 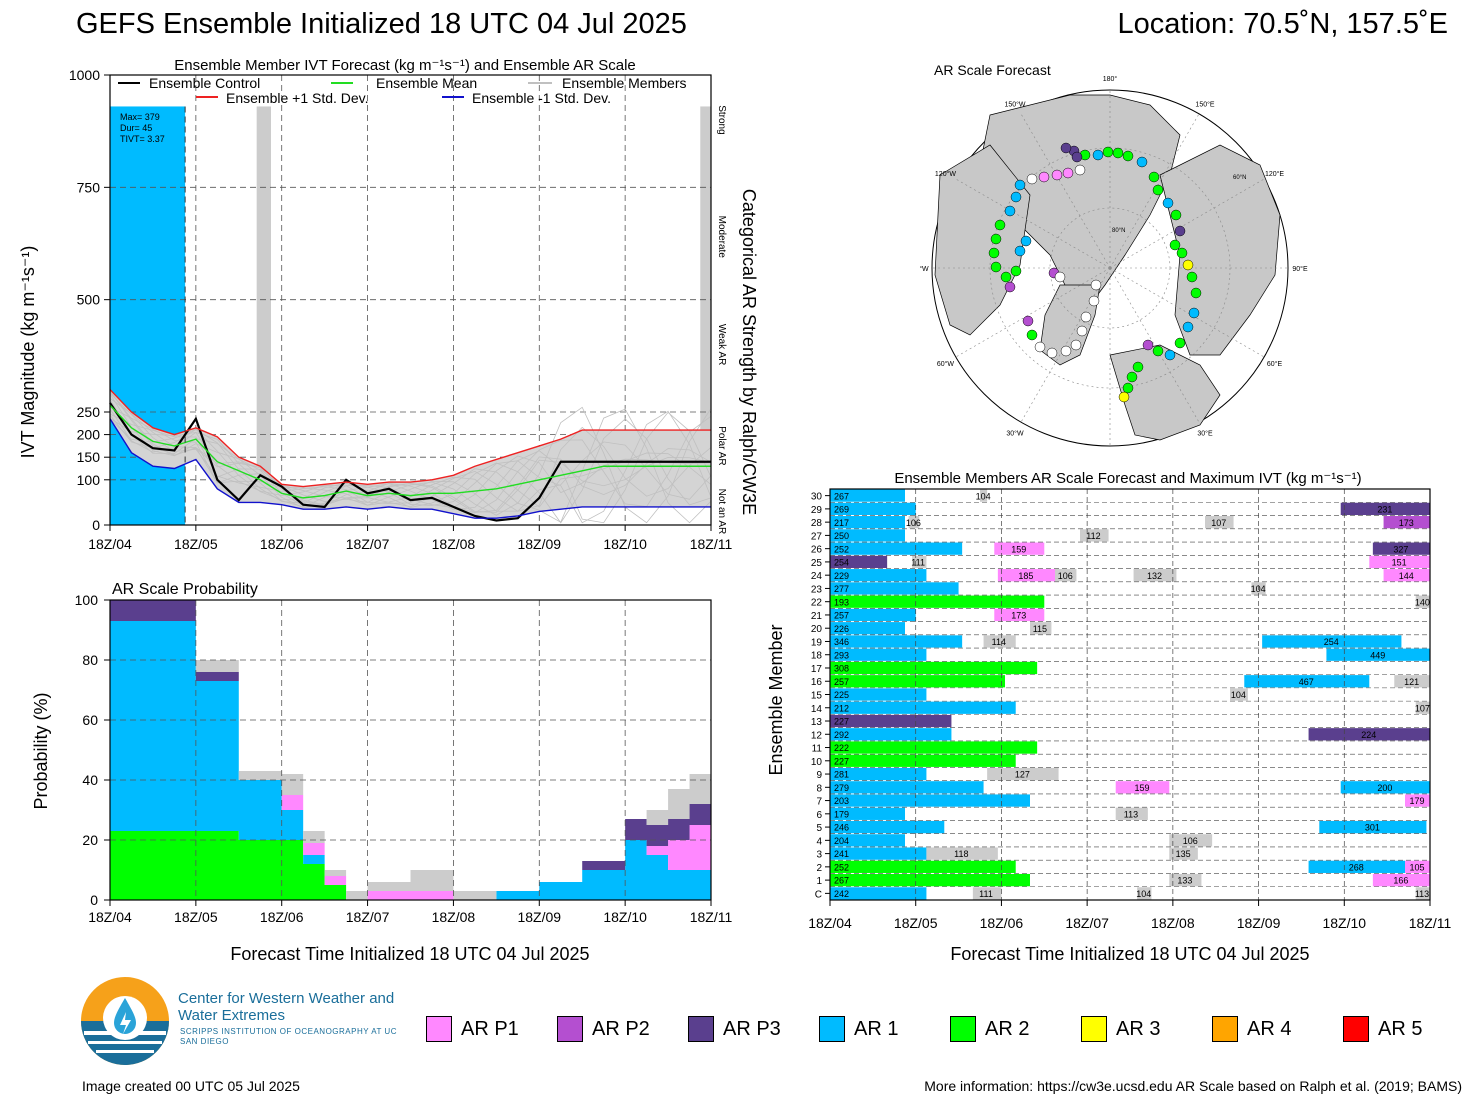 I want to click on control-line, so click(x=410, y=462).